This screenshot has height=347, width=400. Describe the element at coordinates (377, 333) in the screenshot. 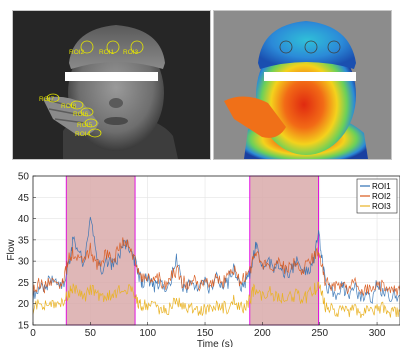

I see `x-tick-label-300: 300` at that location.